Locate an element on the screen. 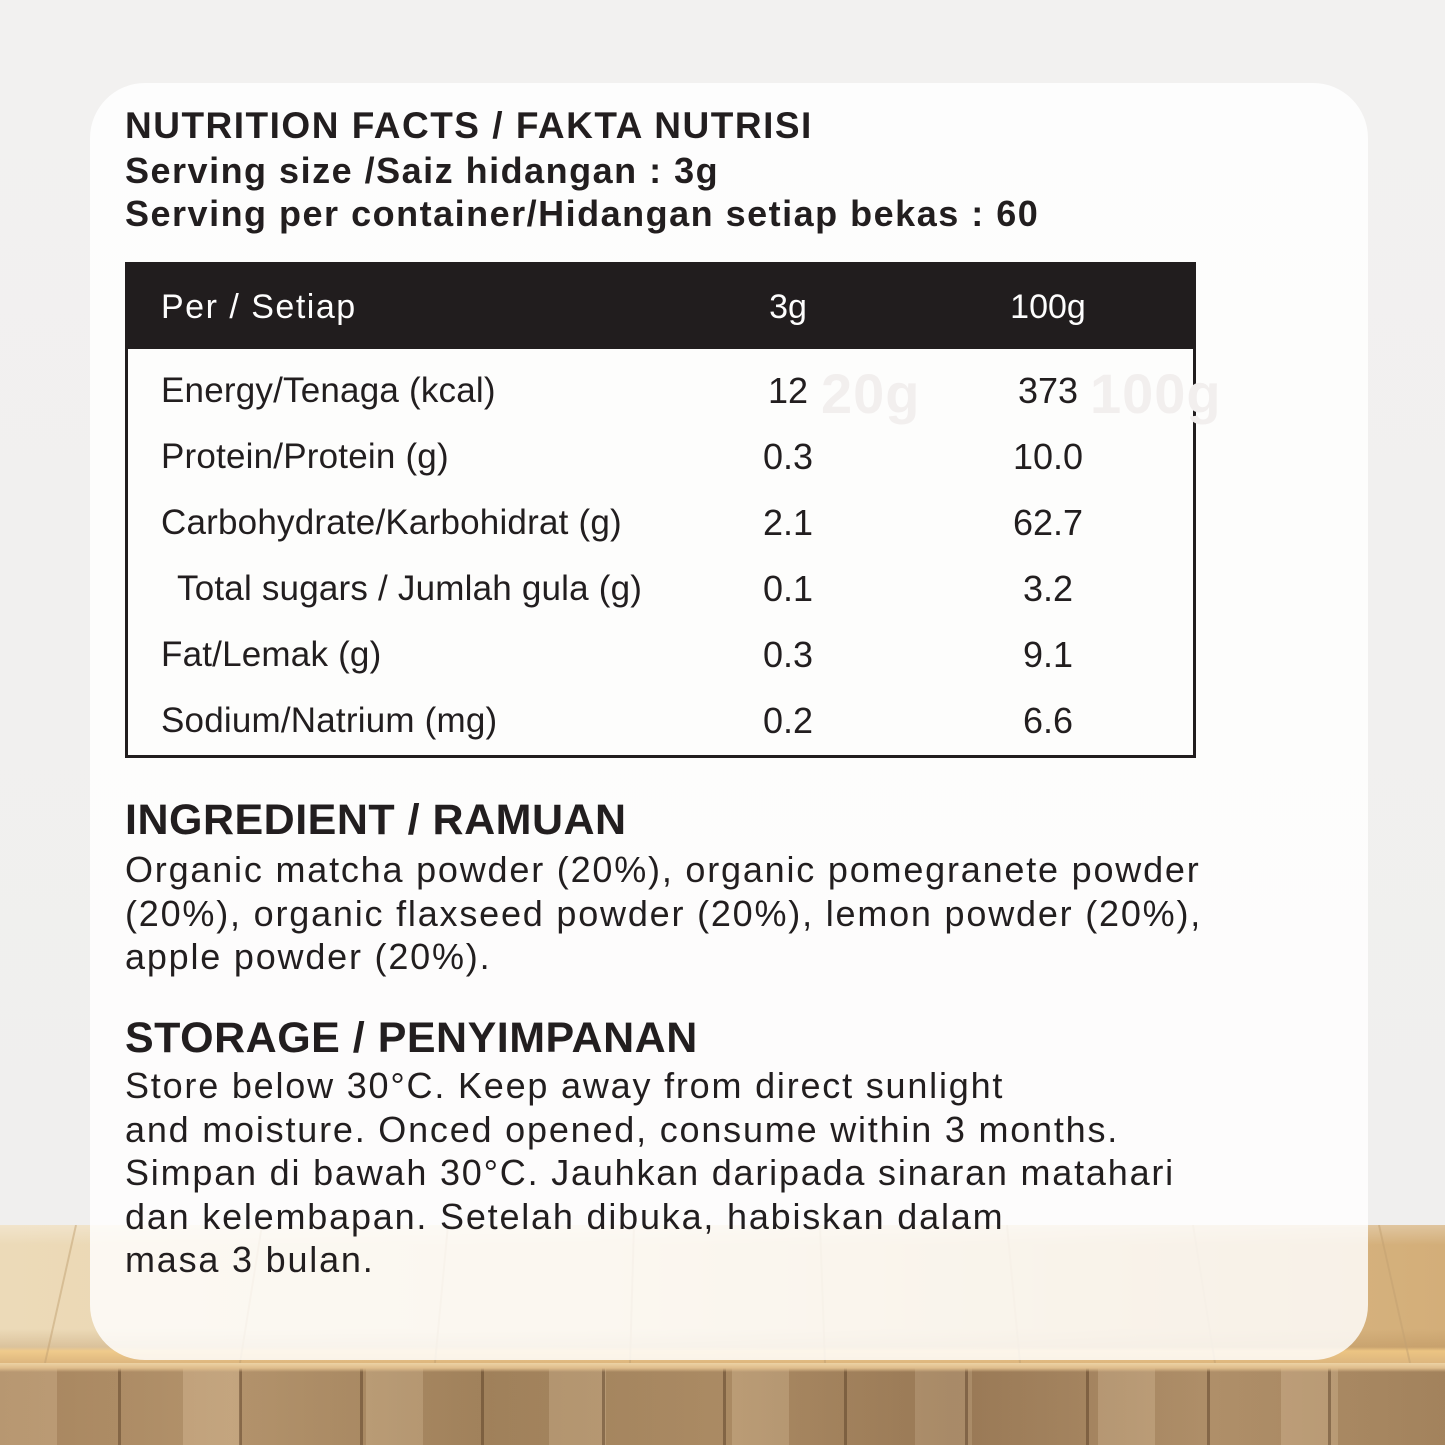 This screenshot has height=1445, width=1445. nutrition-table-header: Per / Setiap 3g 100g is located at coordinates (660, 307).